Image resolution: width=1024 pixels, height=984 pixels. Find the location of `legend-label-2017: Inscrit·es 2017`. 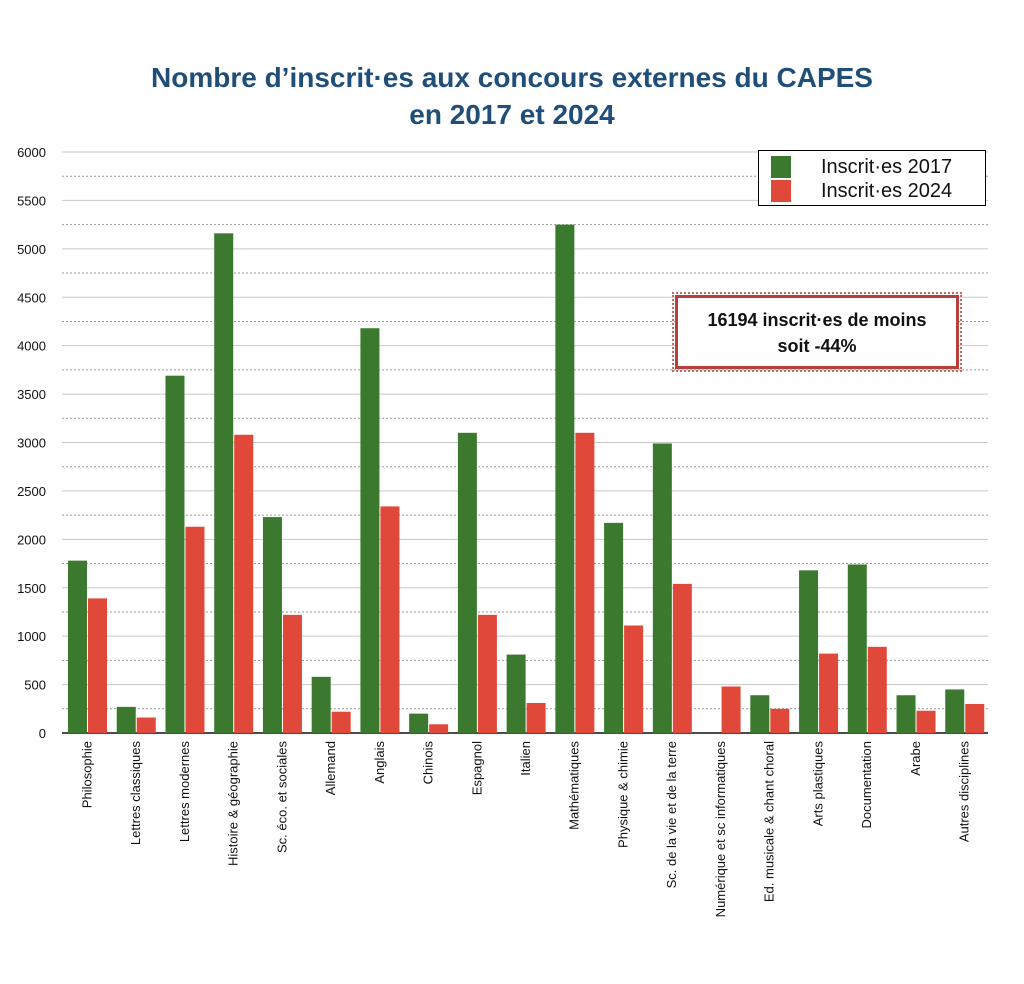

legend-label-2017: Inscrit·es 2017 is located at coordinates (887, 166).